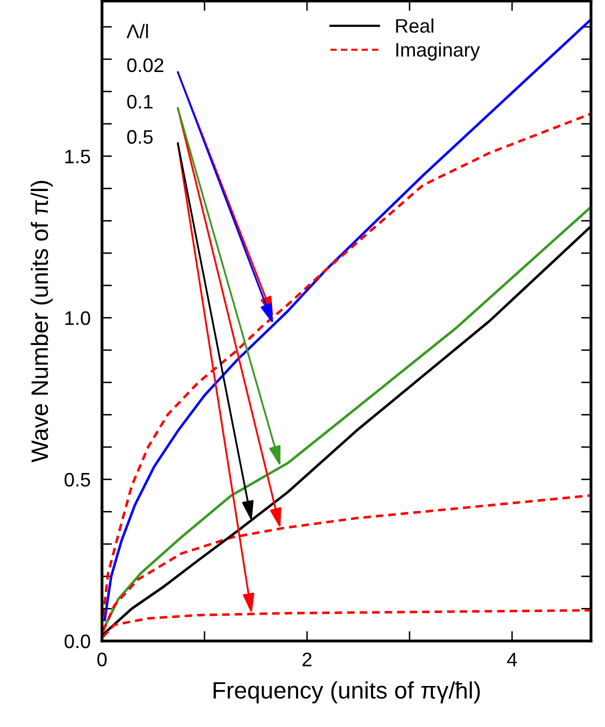 The width and height of the screenshot is (605, 727). Describe the element at coordinates (77, 318) in the screenshot. I see `y-tick-label: 1.0` at that location.